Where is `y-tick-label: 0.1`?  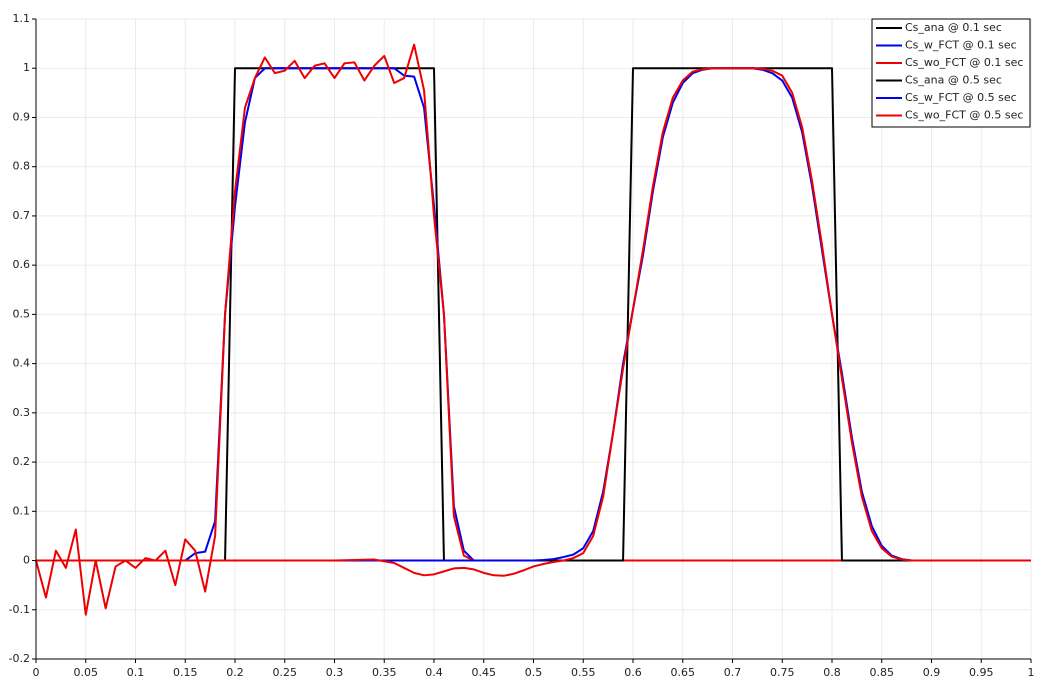
y-tick-label: 0.1 is located at coordinates (22, 510).